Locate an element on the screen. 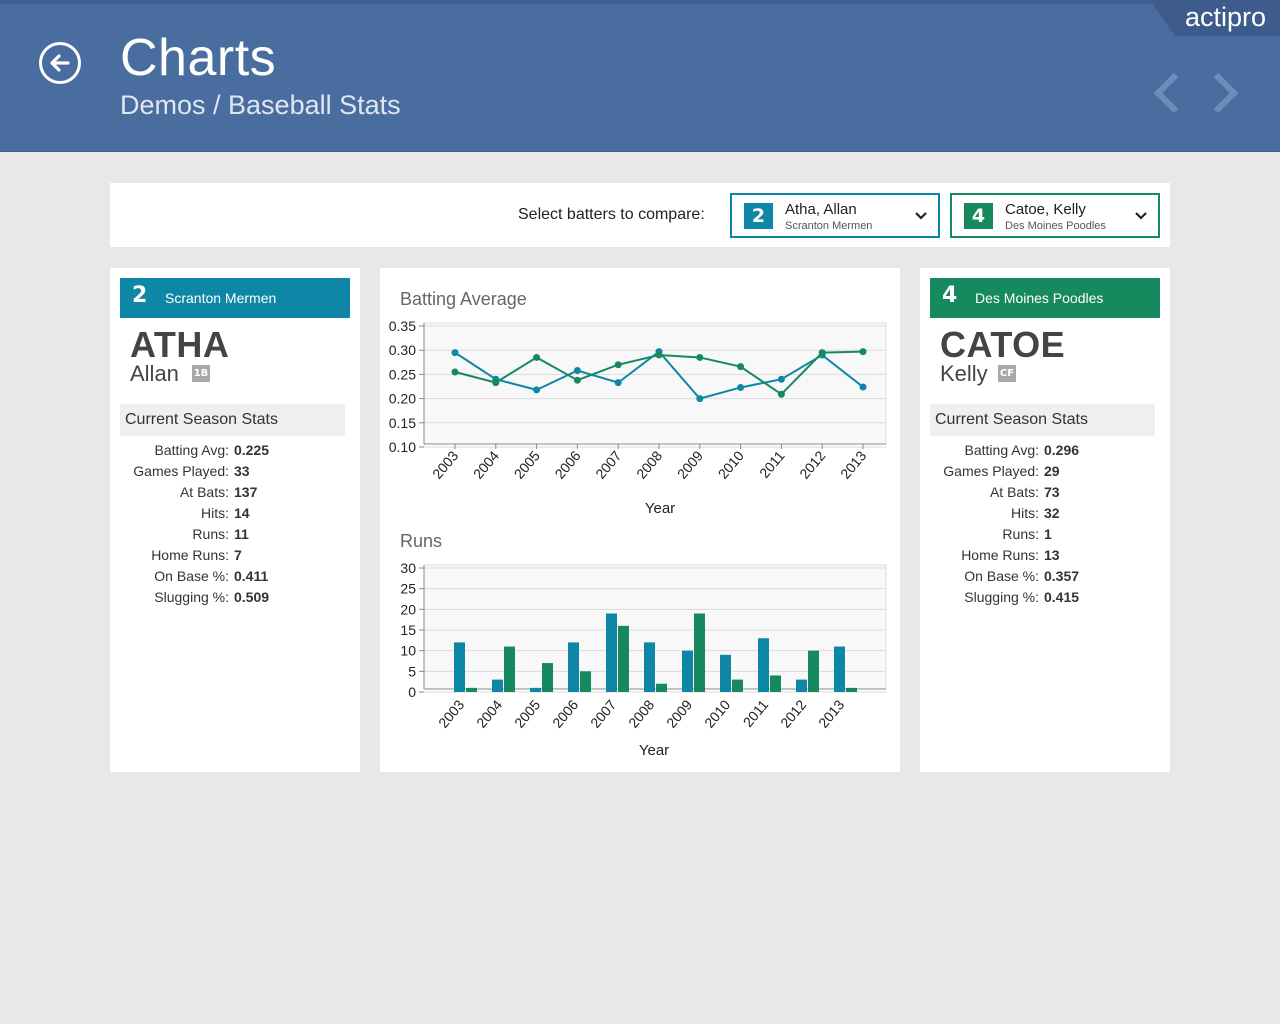 This screenshot has height=1024, width=1280. player1-stat-row: Hits: 14 is located at coordinates (230, 515).